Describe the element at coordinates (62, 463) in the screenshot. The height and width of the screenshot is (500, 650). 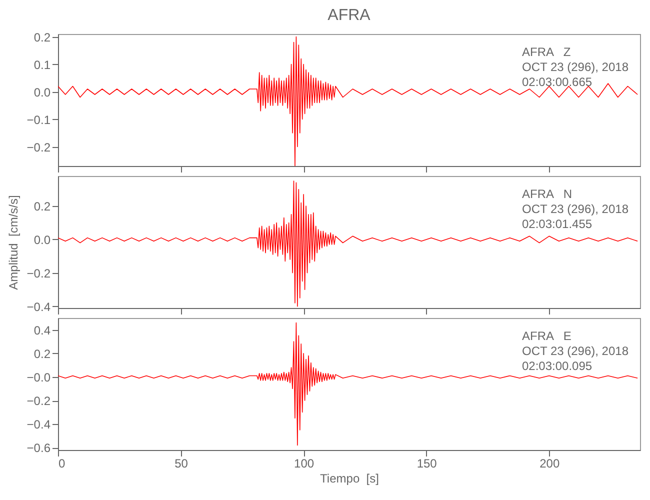
I see `x-tick-label: 0` at that location.